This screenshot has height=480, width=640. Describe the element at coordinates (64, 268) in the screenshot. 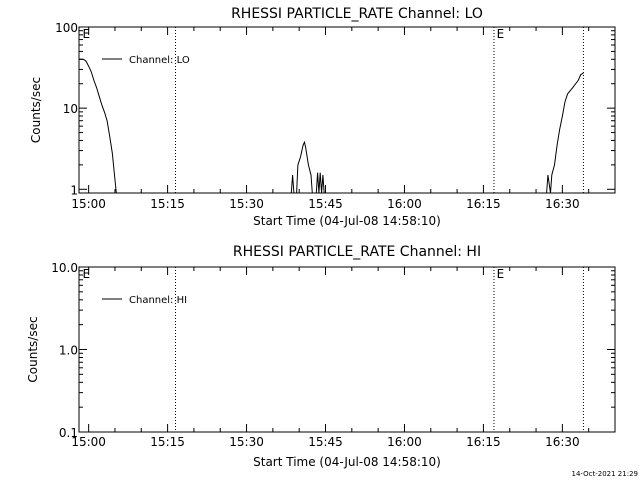

I see `y-tick-label: 10.0` at that location.